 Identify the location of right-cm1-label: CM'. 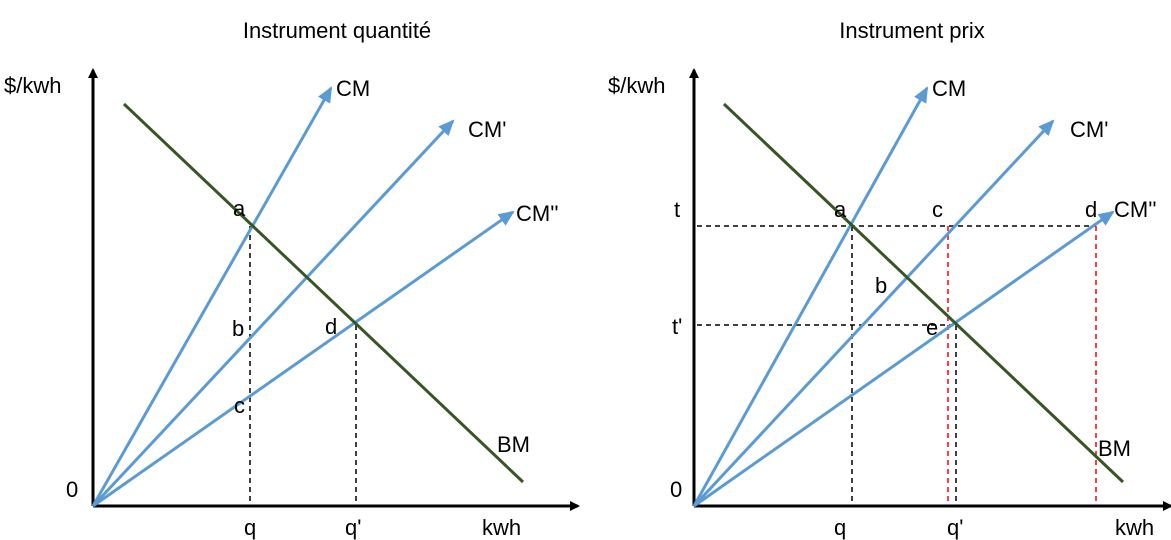
(1089, 129).